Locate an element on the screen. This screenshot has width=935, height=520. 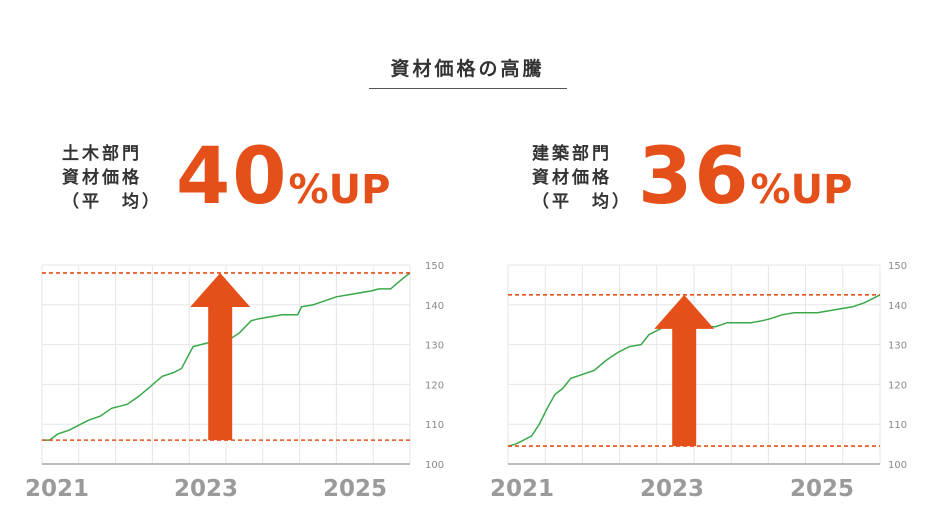
category-line-1: 建築部門 is located at coordinates (572, 154).